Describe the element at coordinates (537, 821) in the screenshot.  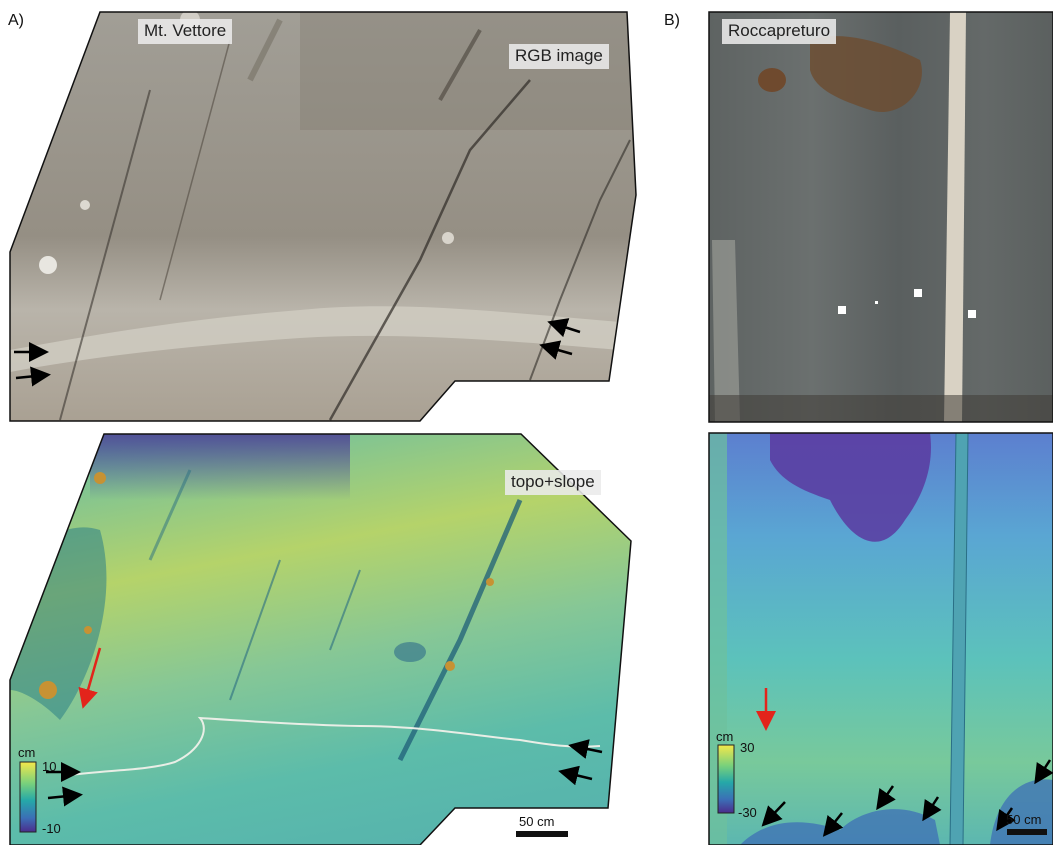
I see `scalebar-a-label: 50 cm` at that location.